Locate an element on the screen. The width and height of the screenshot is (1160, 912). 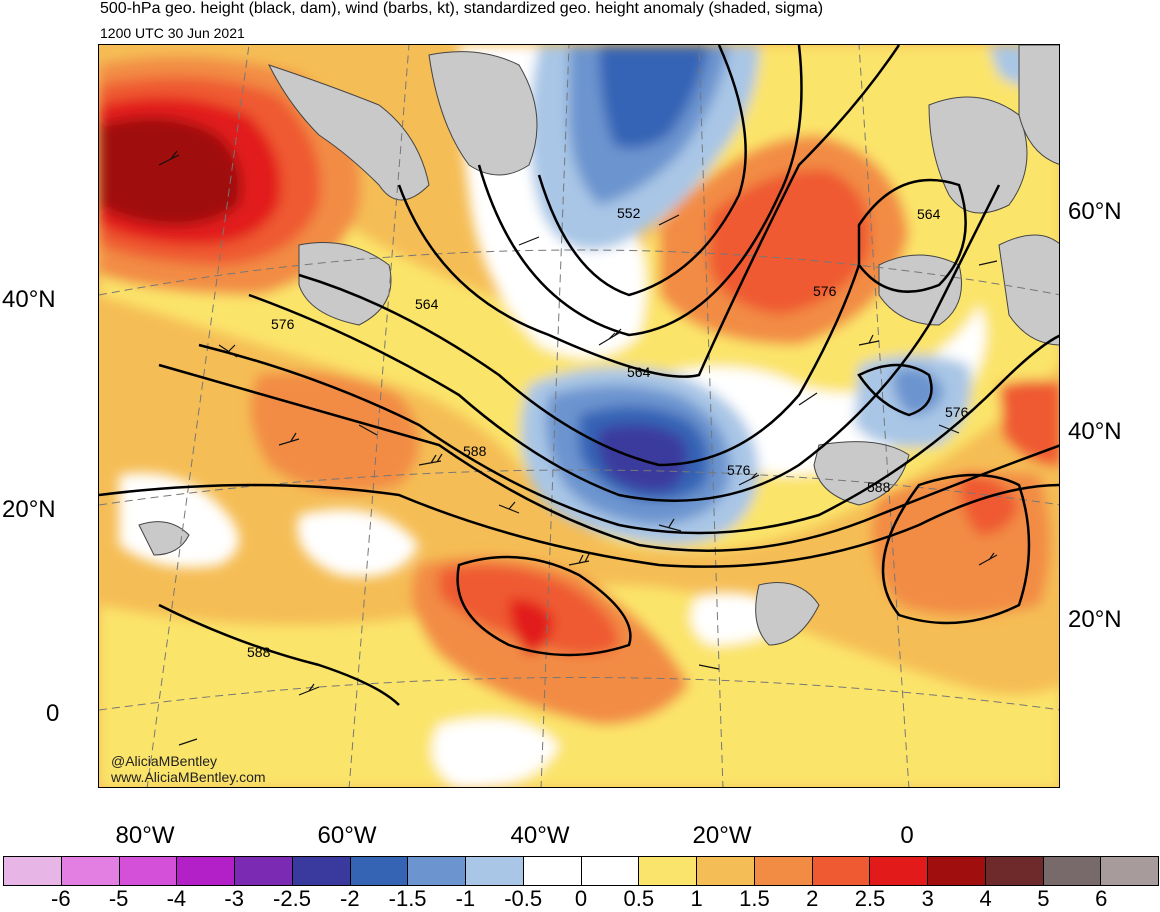
lon-label-80w: 80°W is located at coordinates (145, 835).